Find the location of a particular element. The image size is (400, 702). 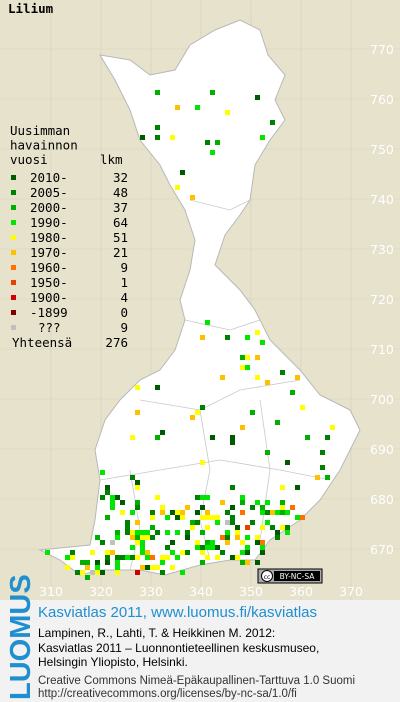

legend-count: 9 is located at coordinates (124, 327).